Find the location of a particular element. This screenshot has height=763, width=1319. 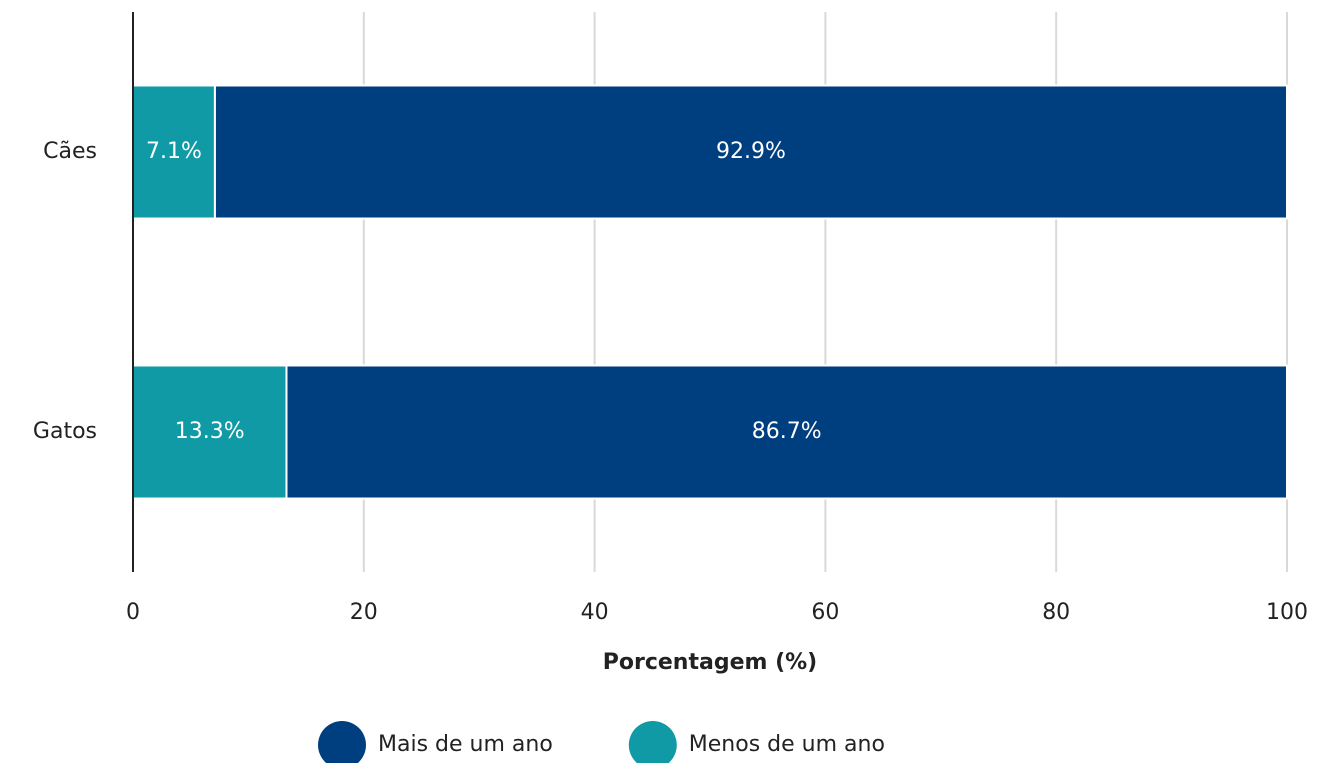

y-tick-label: Cães is located at coordinates (70, 151).